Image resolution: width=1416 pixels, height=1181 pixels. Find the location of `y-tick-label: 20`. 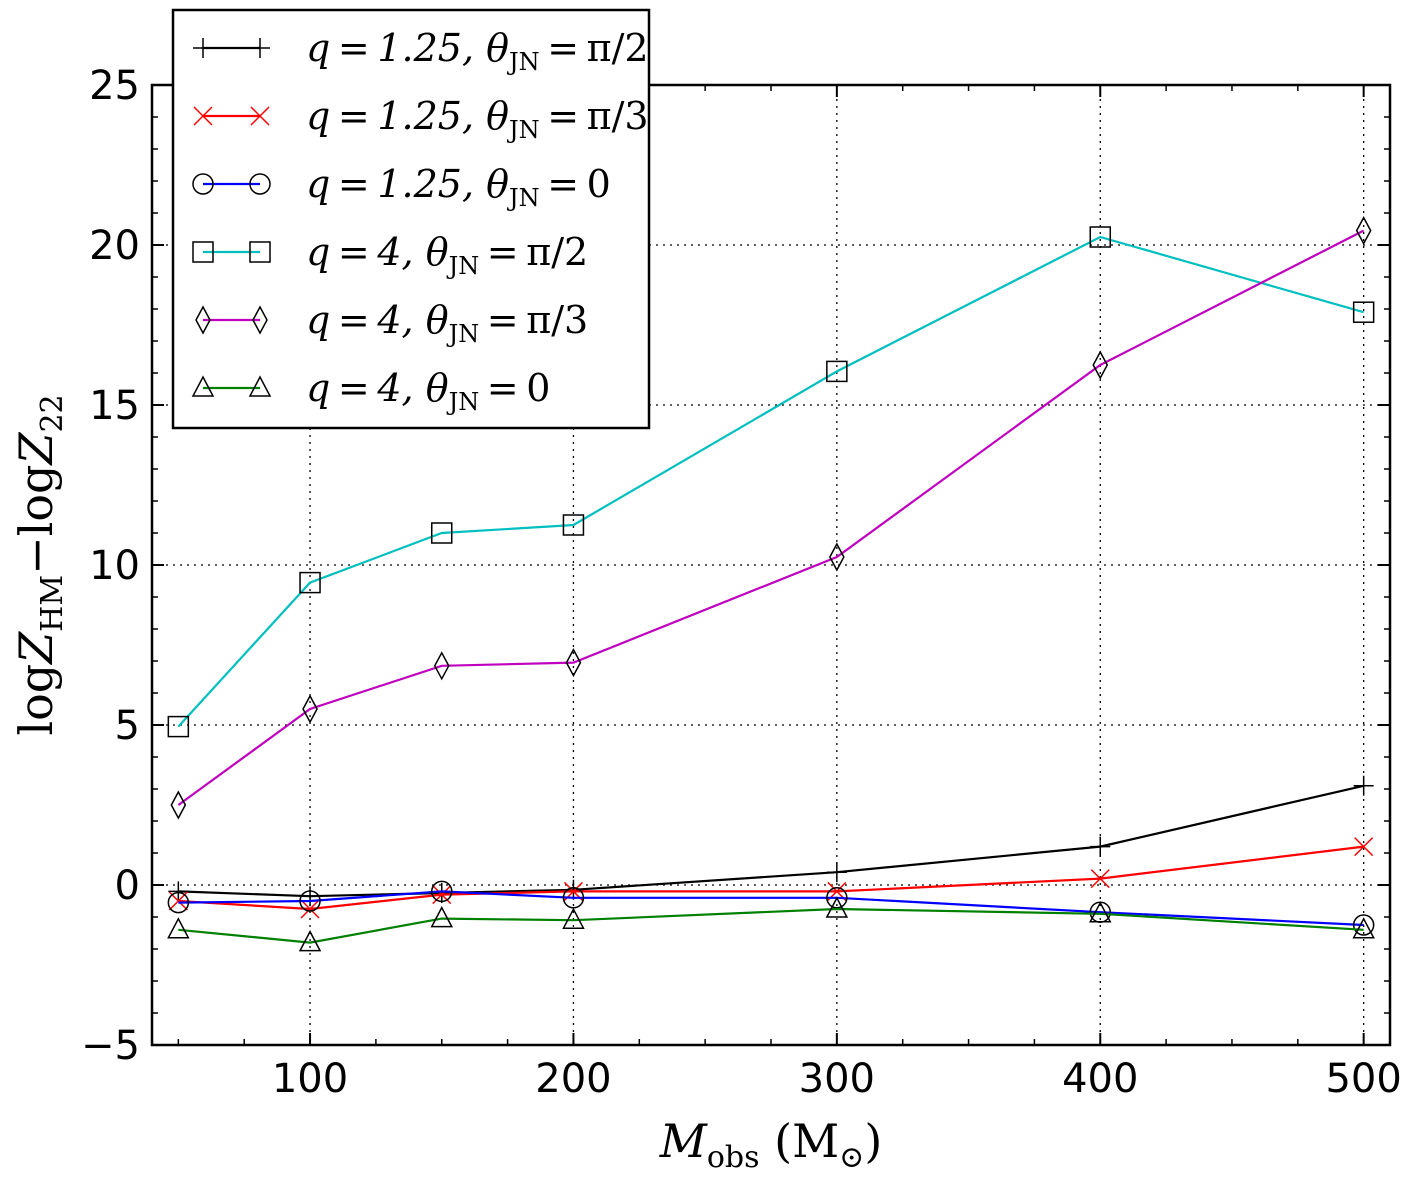

y-tick-label: 20 is located at coordinates (114, 246).